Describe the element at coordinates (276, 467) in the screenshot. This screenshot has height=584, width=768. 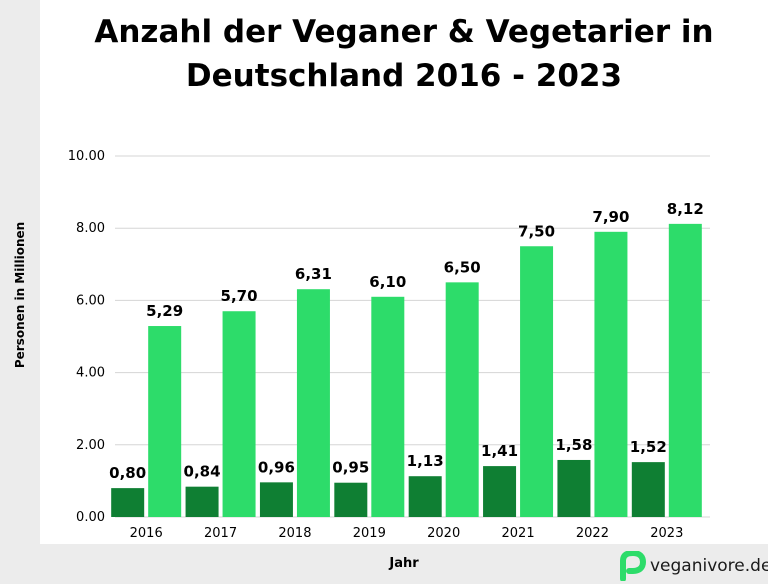
I see `data-label: 0,96` at that location.